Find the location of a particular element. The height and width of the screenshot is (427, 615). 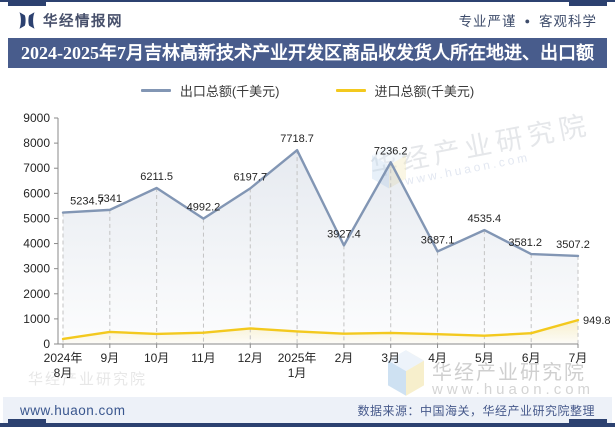

brand-name: 华经情报网 is located at coordinates (83, 21).